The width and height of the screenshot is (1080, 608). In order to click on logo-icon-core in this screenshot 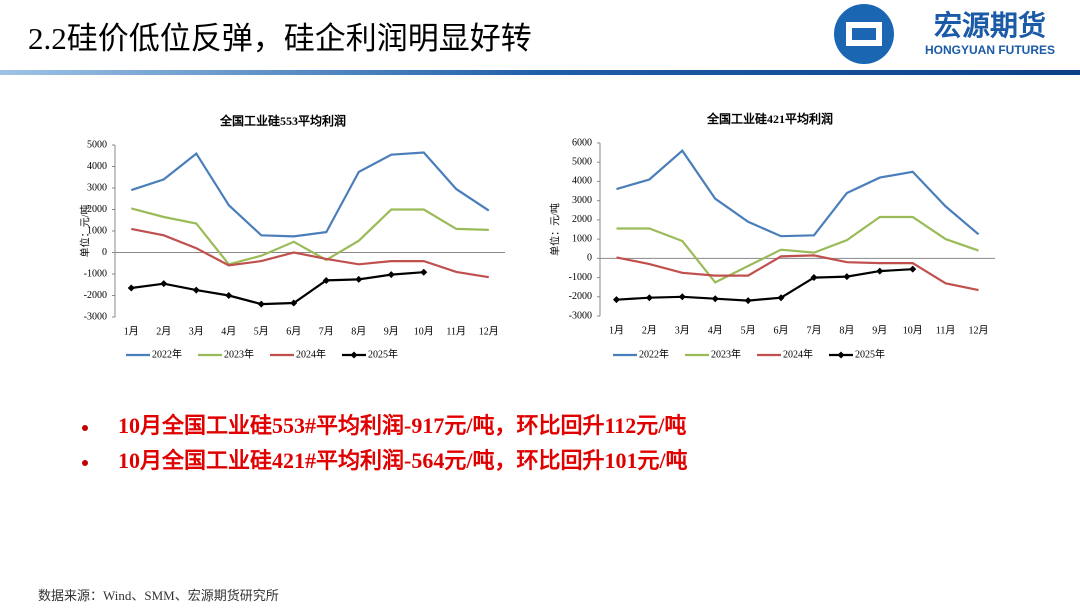, I will do `click(864, 34)`.